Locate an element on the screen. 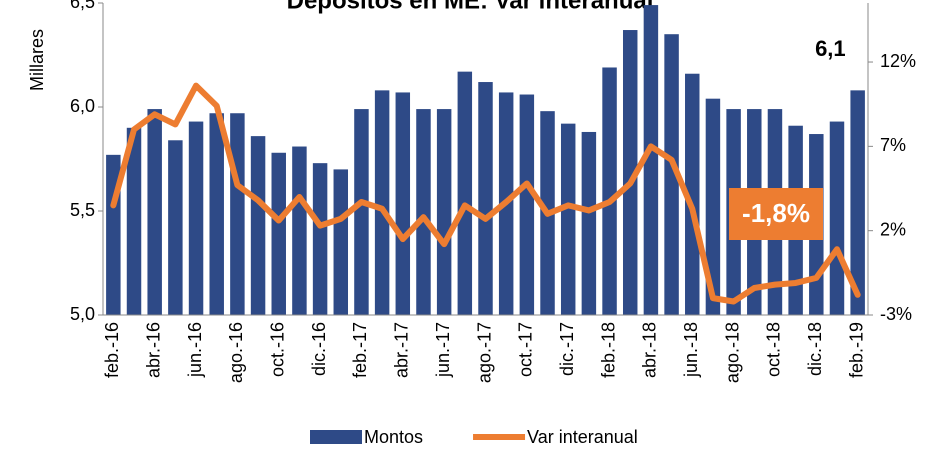 The image size is (941, 455). y-tick-label: 6,5 is located at coordinates (82, 6).